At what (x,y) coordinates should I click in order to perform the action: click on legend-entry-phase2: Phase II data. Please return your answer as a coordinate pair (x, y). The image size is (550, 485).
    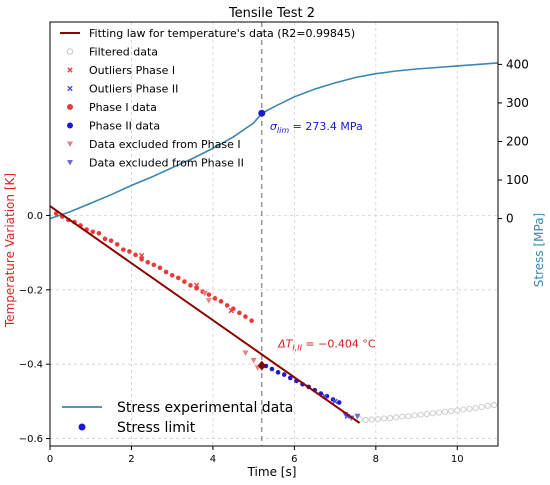
    Looking at the image, I should click on (113, 126).